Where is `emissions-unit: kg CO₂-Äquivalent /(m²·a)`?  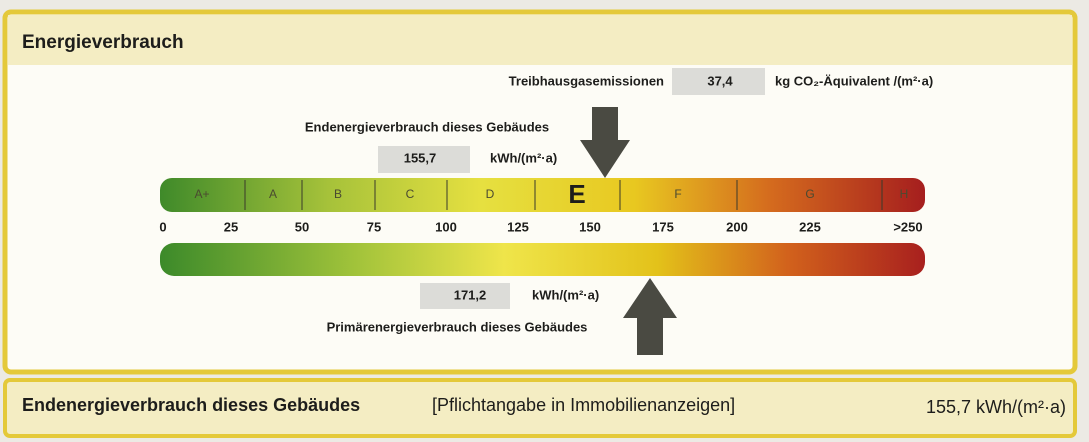 emissions-unit: kg CO₂-Äquivalent /(m²·a) is located at coordinates (854, 80).